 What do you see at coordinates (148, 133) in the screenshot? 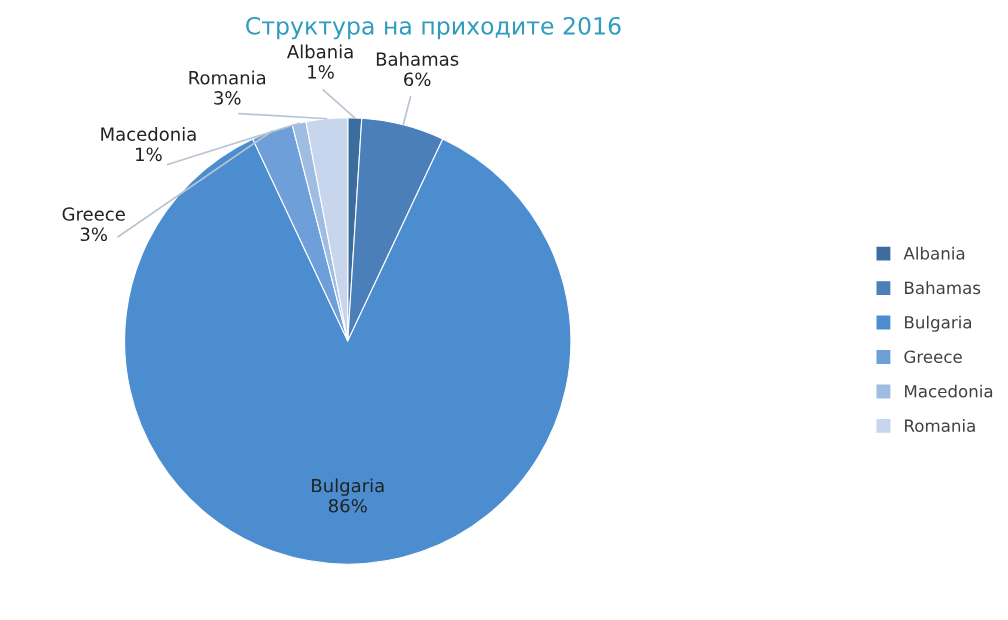
I see `slice-label: Macedonia` at bounding box center [148, 133].